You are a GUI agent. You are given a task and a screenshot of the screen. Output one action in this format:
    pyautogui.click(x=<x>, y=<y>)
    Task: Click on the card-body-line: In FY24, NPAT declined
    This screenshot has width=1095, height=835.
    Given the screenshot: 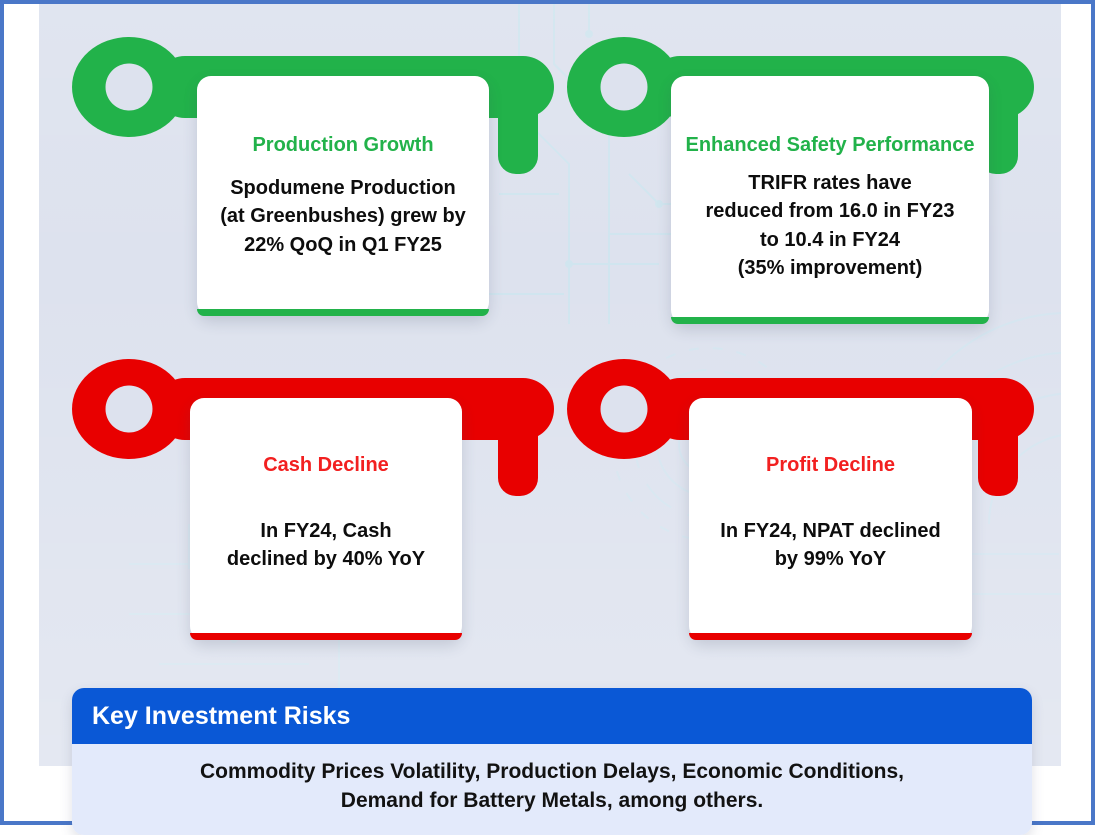 What is the action you would take?
    pyautogui.click(x=830, y=531)
    